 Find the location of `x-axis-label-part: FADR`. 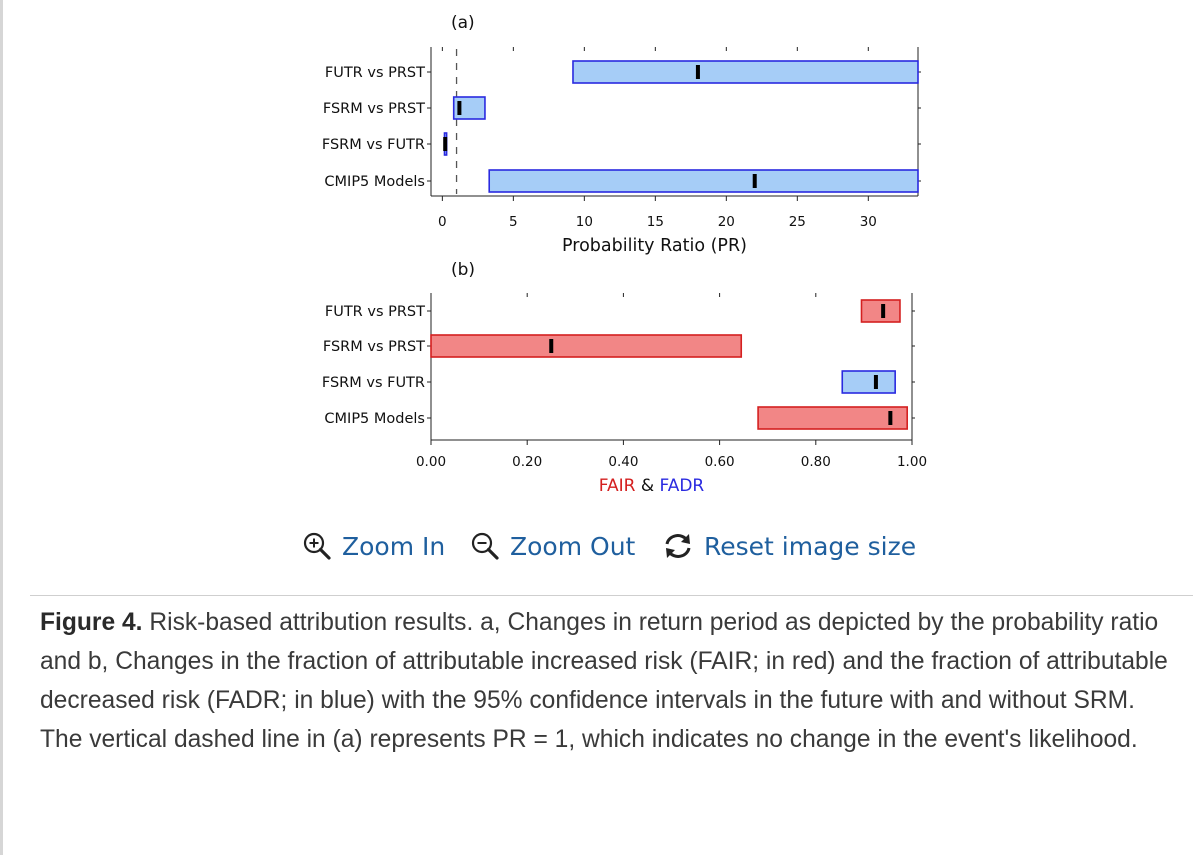

x-axis-label-part: FADR is located at coordinates (679, 486).